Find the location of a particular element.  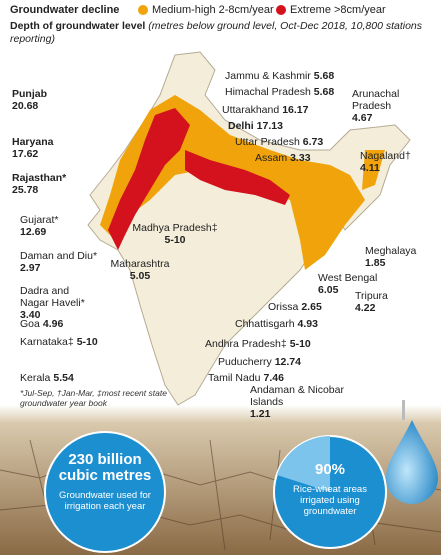

state-name: Andhra Pradesh‡ is located at coordinates (246, 344).